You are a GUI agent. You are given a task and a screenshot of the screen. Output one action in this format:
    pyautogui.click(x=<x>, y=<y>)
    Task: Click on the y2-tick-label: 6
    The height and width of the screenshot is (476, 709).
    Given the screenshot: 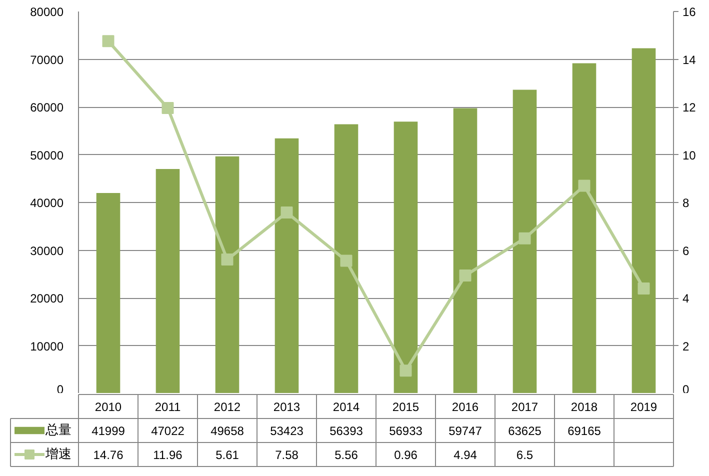 What is the action you would take?
    pyautogui.click(x=686, y=251)
    